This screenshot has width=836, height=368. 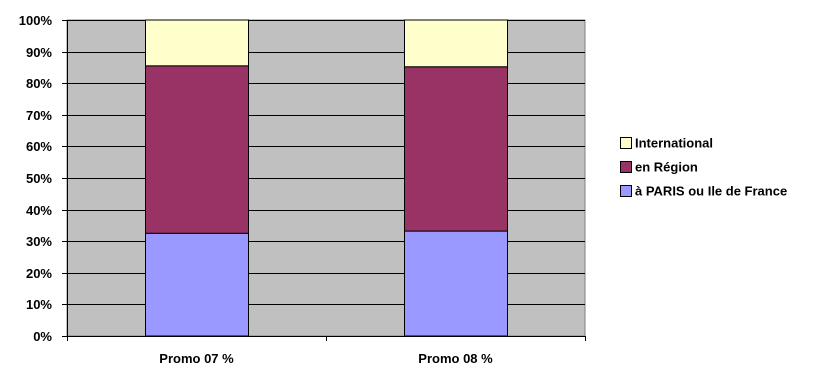 I want to click on y-tick-label: 10%, so click(x=39, y=304).